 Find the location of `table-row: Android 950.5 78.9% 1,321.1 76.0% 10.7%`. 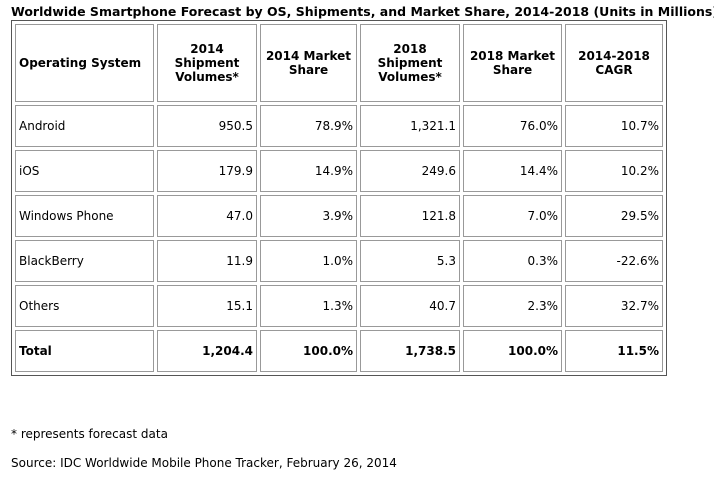

table-row: Android 950.5 78.9% 1,321.1 76.0% 10.7% is located at coordinates (339, 126).